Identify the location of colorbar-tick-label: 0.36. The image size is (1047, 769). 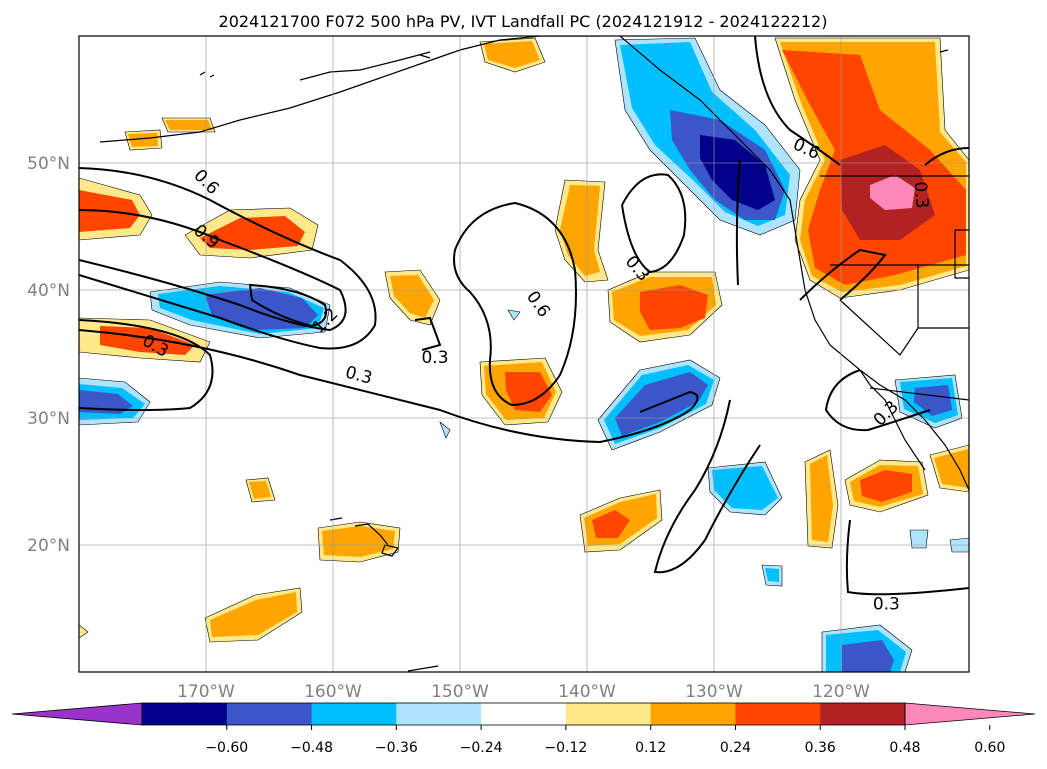
(820, 748).